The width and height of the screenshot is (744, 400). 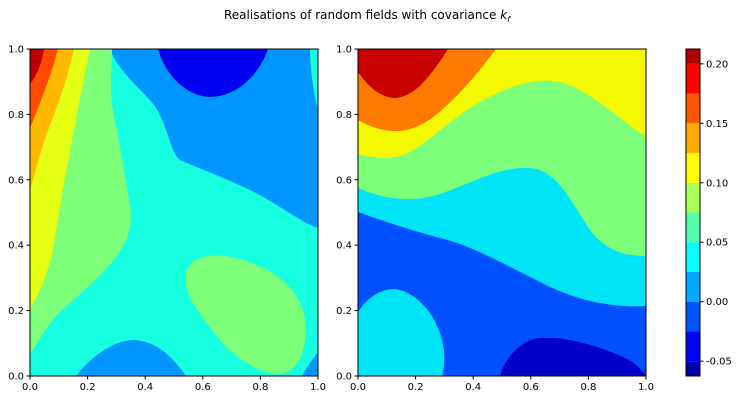 What do you see at coordinates (16, 377) in the screenshot?
I see `left-y-tick-label: 0.0` at bounding box center [16, 377].